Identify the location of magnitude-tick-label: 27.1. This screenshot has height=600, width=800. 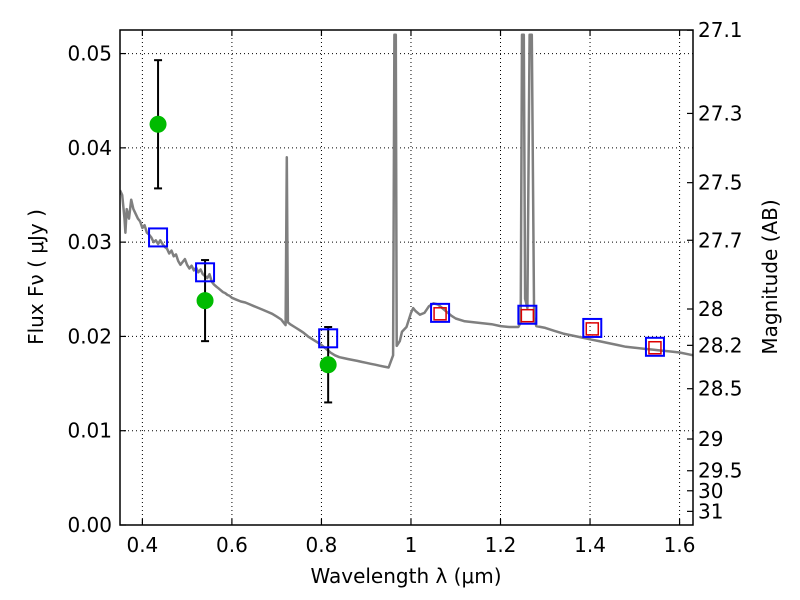
(720, 30).